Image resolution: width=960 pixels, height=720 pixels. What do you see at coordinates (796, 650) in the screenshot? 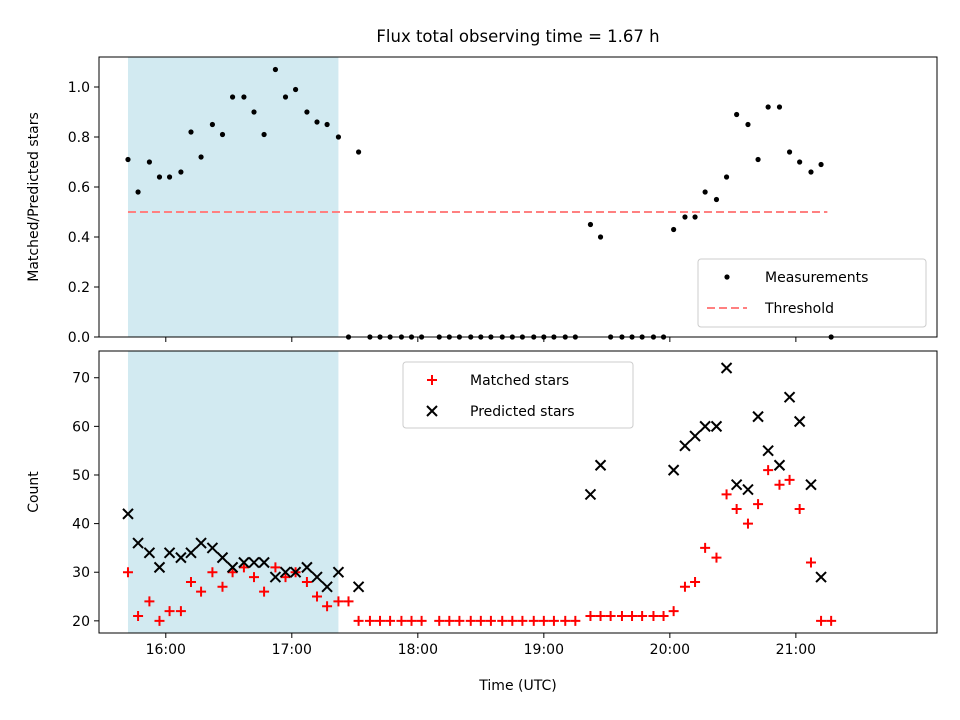
I see `x-tick-label: 21:00` at bounding box center [796, 650].